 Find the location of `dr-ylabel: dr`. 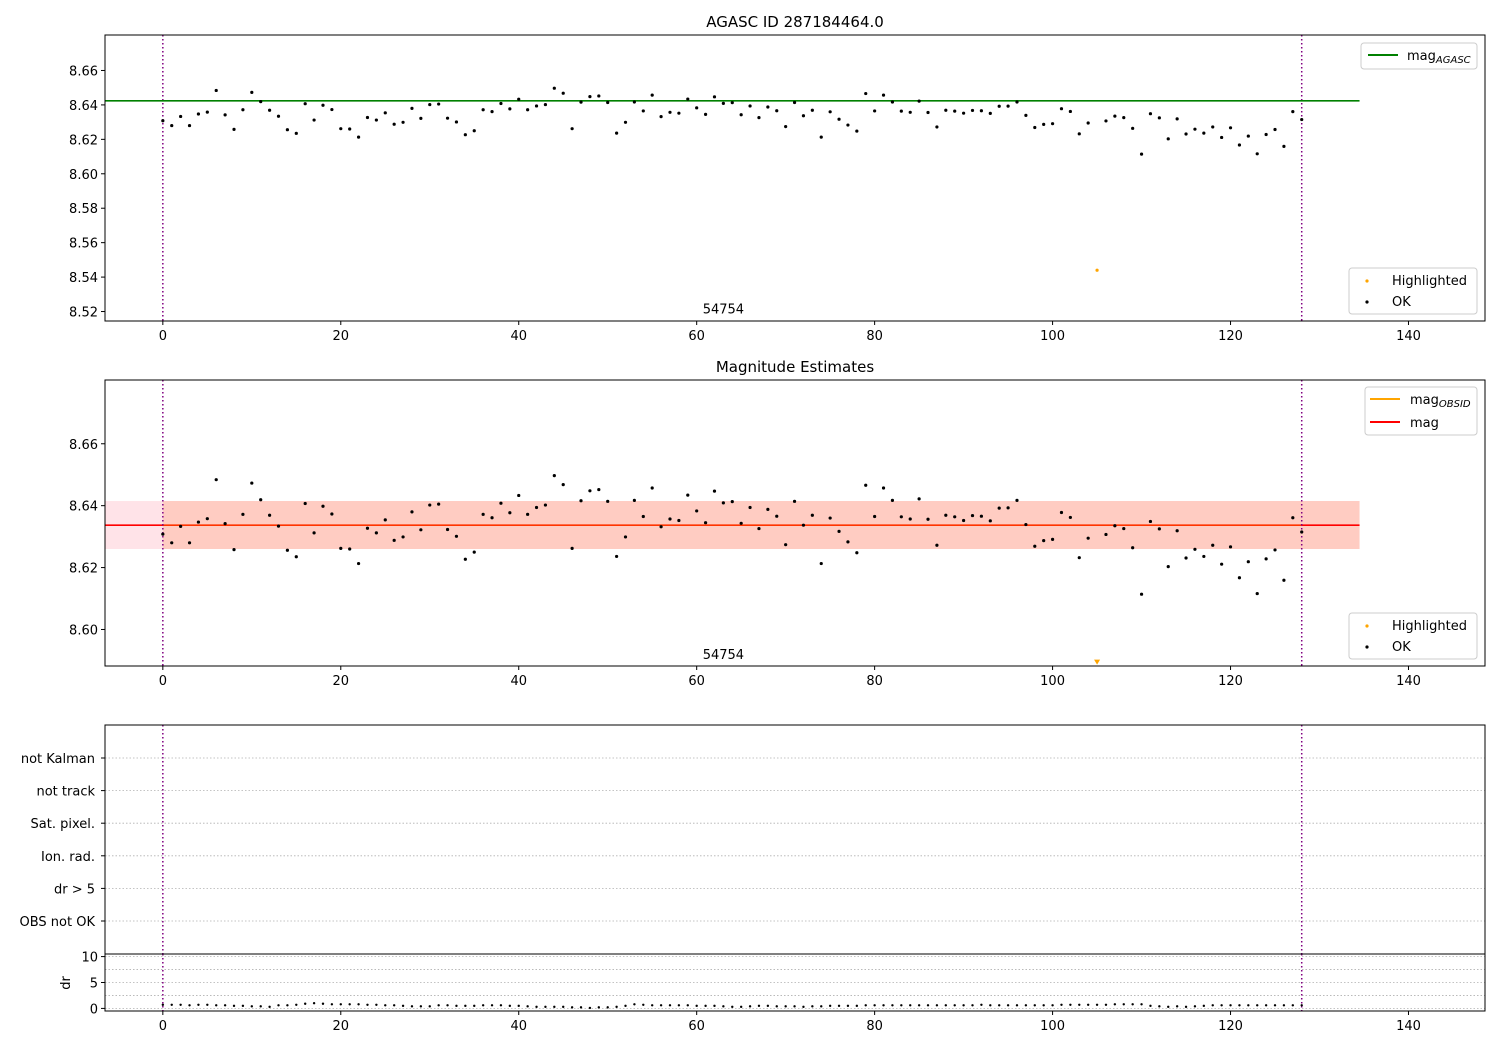

dr-ylabel: dr is located at coordinates (66, 983).